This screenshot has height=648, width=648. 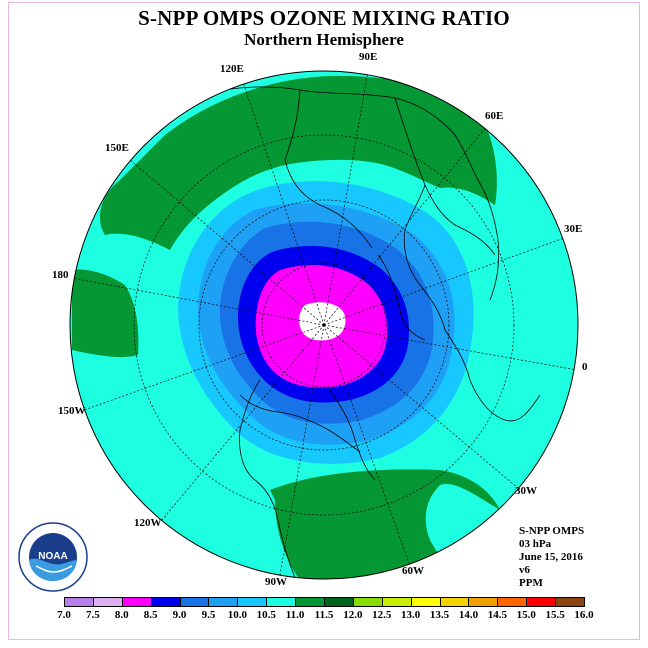 I want to click on noaa-logo-icon: NOAA, so click(x=53, y=557).